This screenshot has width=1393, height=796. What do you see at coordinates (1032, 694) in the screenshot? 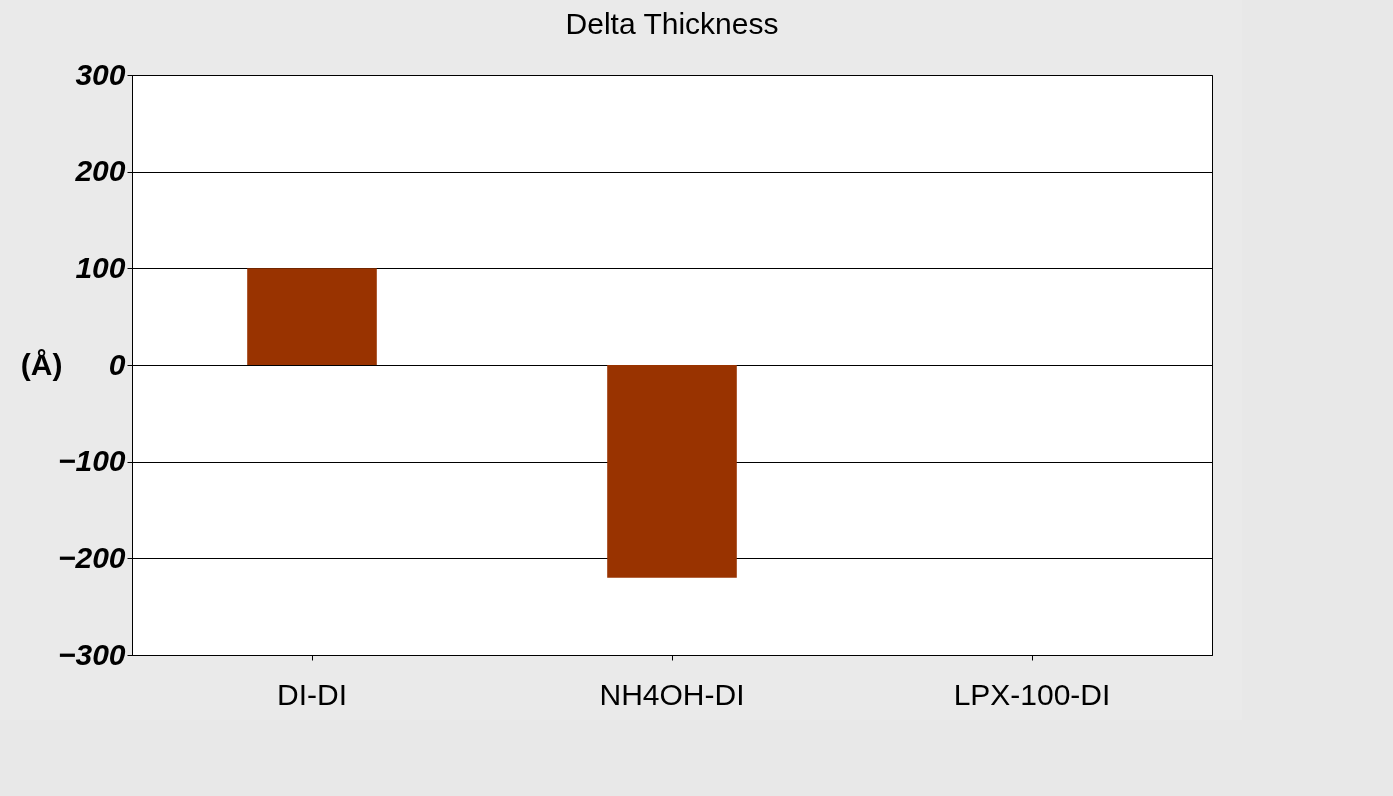
I see `x-tick-label: LPX-100-DI` at bounding box center [1032, 694].